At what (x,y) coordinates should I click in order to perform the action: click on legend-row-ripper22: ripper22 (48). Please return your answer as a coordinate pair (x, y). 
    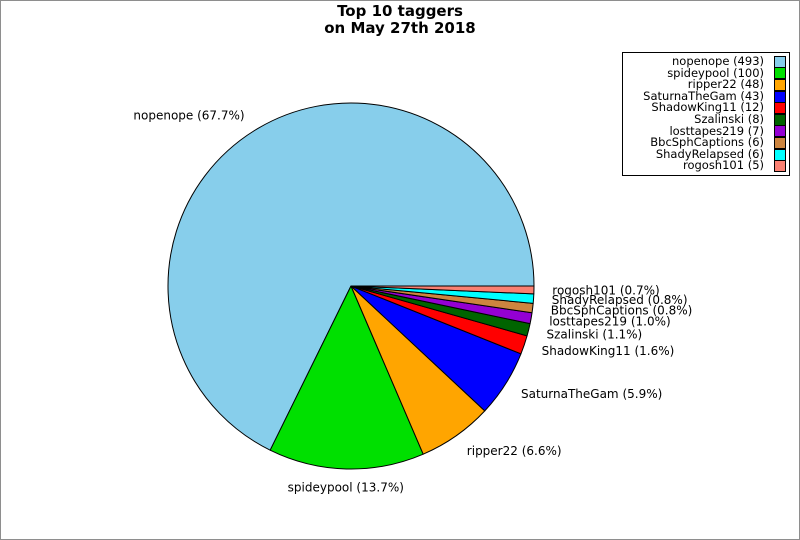
    Looking at the image, I should click on (706, 85).